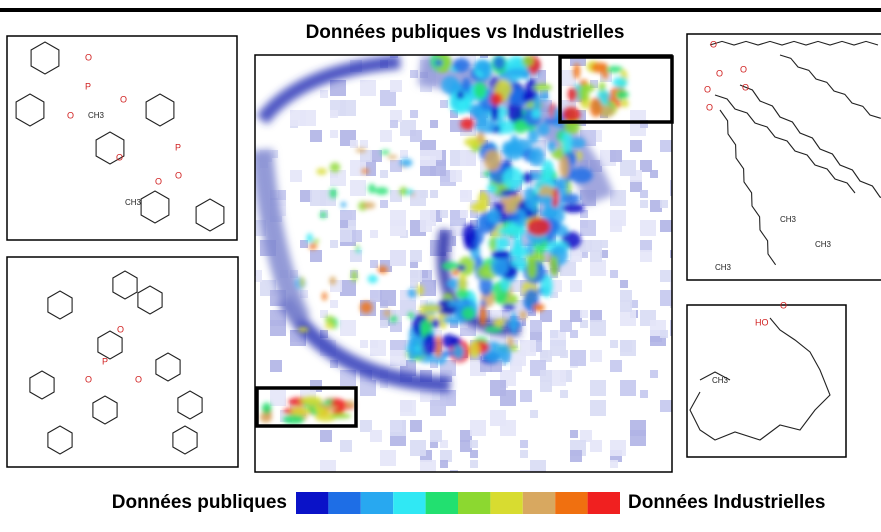  Describe the element at coordinates (306, 407) in the screenshot. I see `highlight-box` at that location.